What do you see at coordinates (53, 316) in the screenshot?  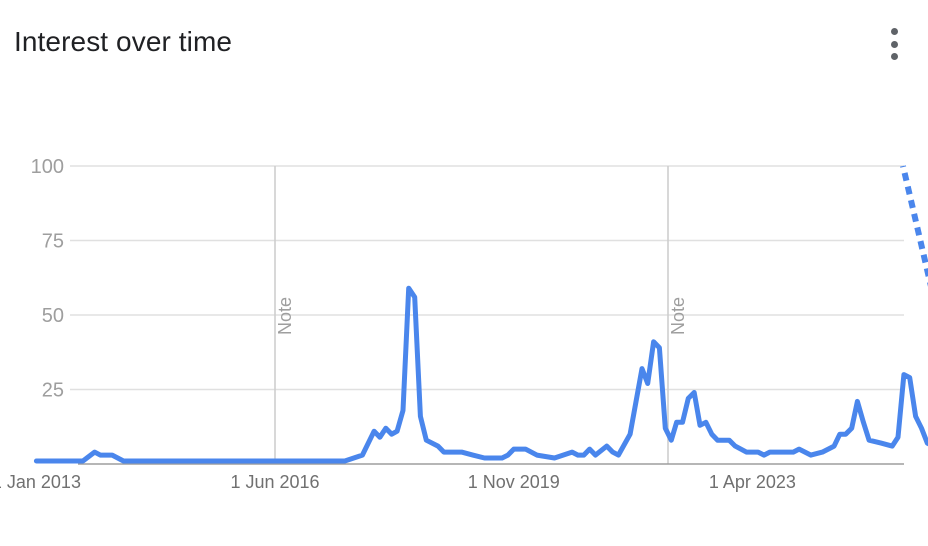 I see `y-tick-label: 50` at bounding box center [53, 316].